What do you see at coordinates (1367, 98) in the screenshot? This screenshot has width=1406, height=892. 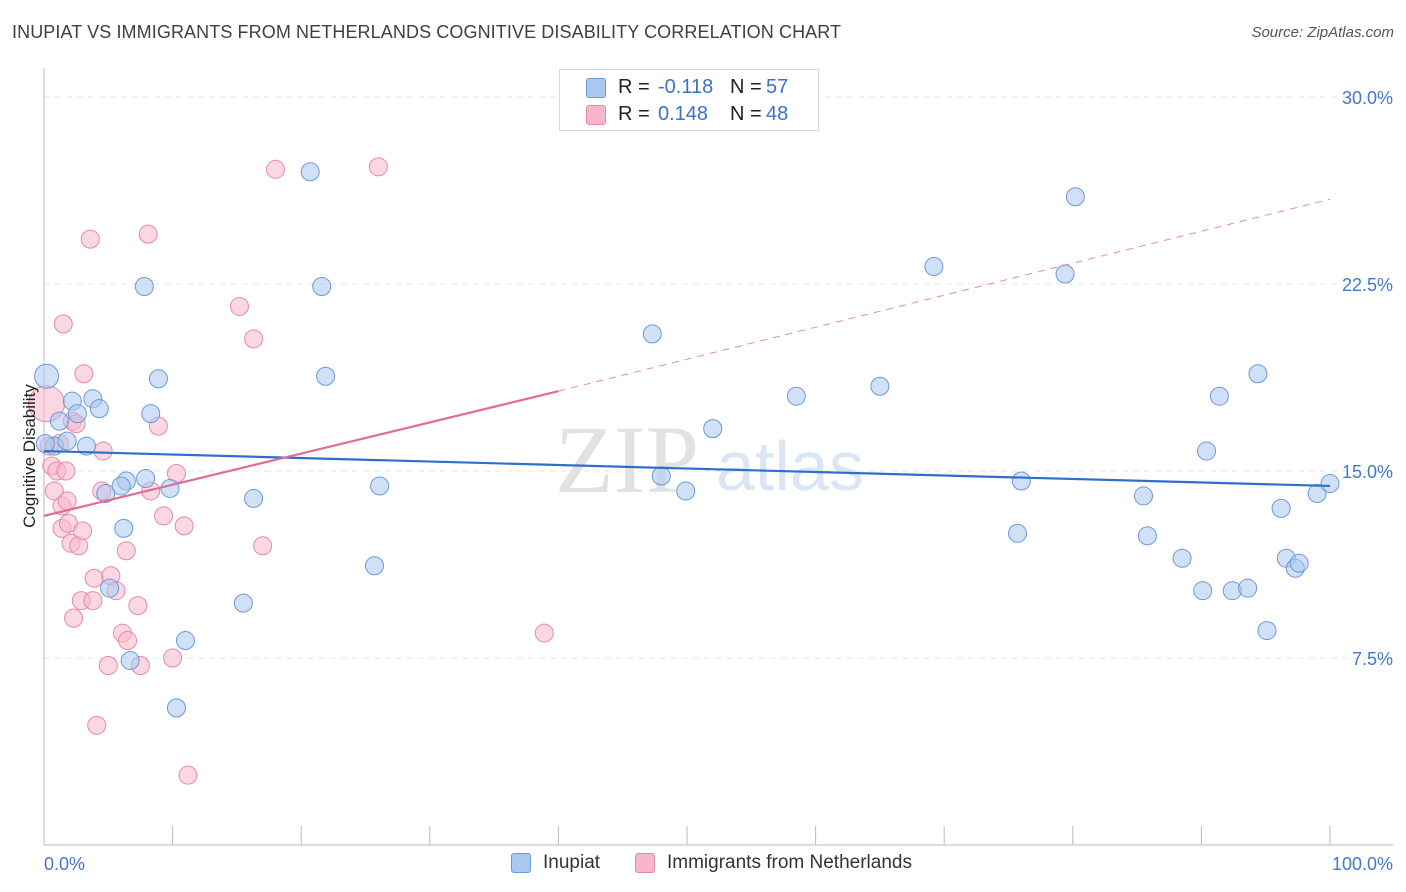 I see `y-tick-label: 30.0%` at bounding box center [1367, 98].